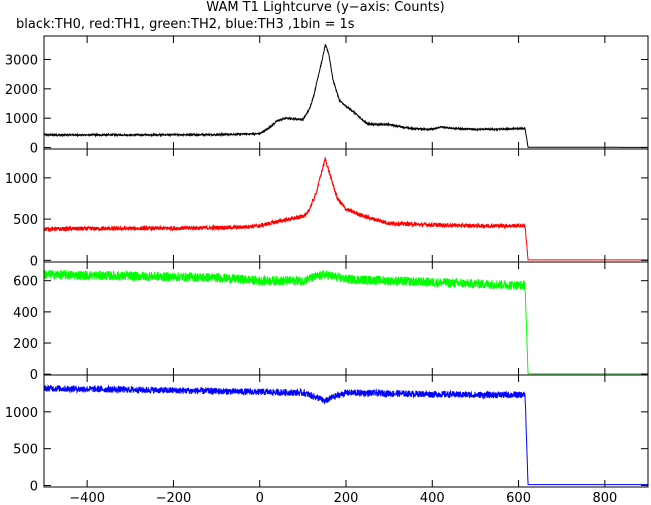  I want to click on x-tick-label: 0, so click(260, 498).